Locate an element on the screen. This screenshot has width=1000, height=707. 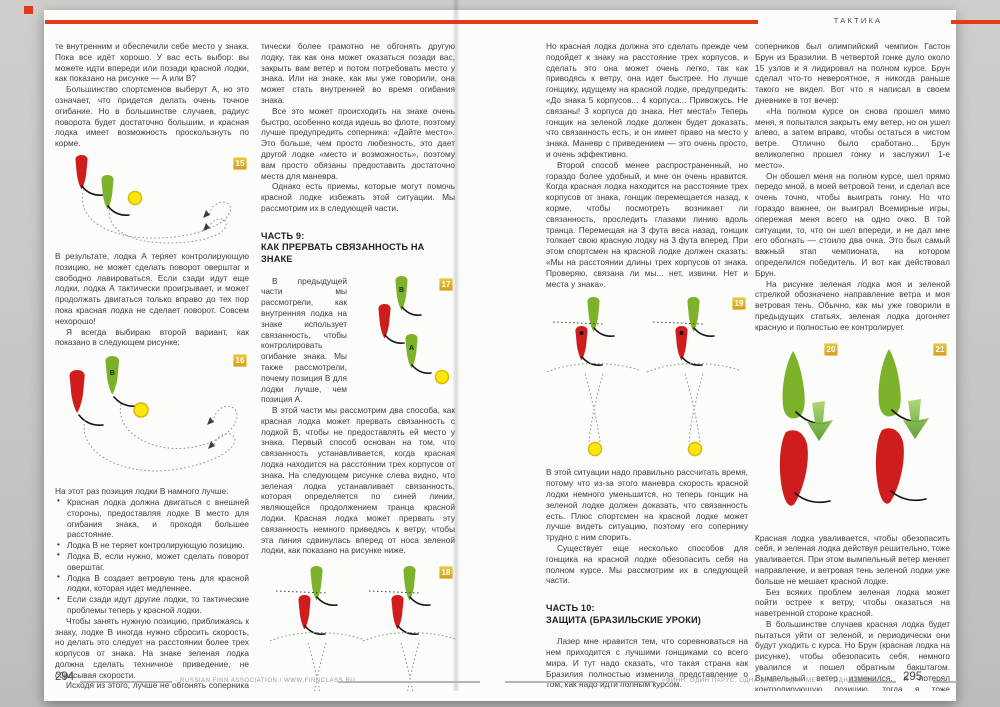
page-number-left: 294 is located at coordinates (65, 677).